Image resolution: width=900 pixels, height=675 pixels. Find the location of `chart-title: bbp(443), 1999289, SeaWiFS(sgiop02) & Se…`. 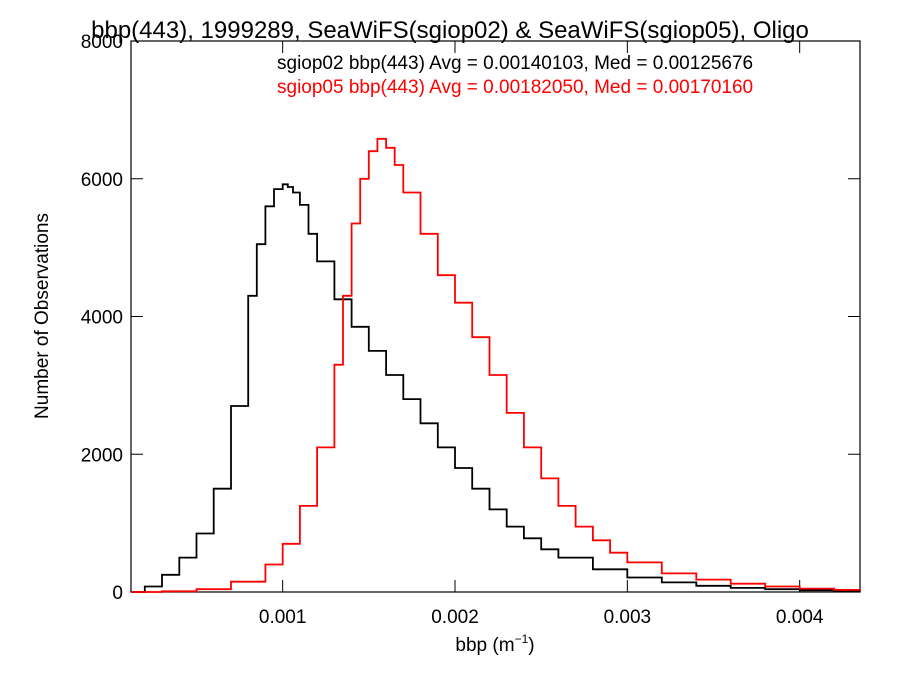

chart-title: bbp(443), 1999289, SeaWiFS(sgiop02) & Se… is located at coordinates (450, 30).